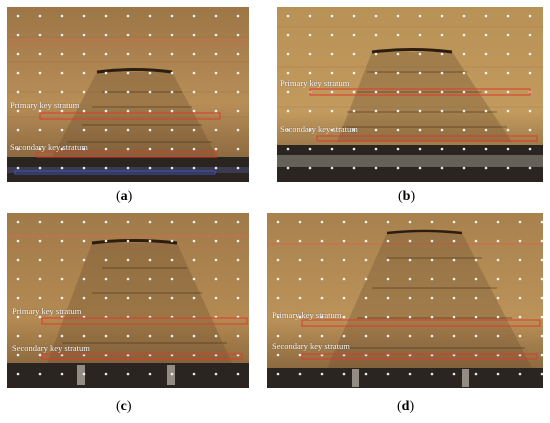 The image size is (550, 423). Describe the element at coordinates (315, 83) in the screenshot. I see `panel-b-primary-label: Primary key stratum` at that location.